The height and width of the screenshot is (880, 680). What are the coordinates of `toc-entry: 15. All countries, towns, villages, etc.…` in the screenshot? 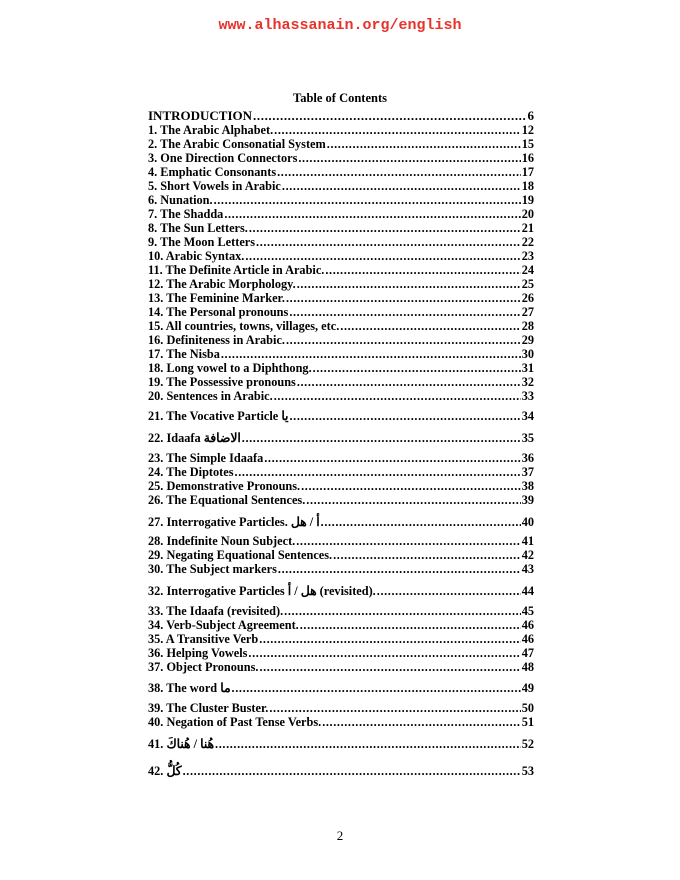 It's located at (341, 326).